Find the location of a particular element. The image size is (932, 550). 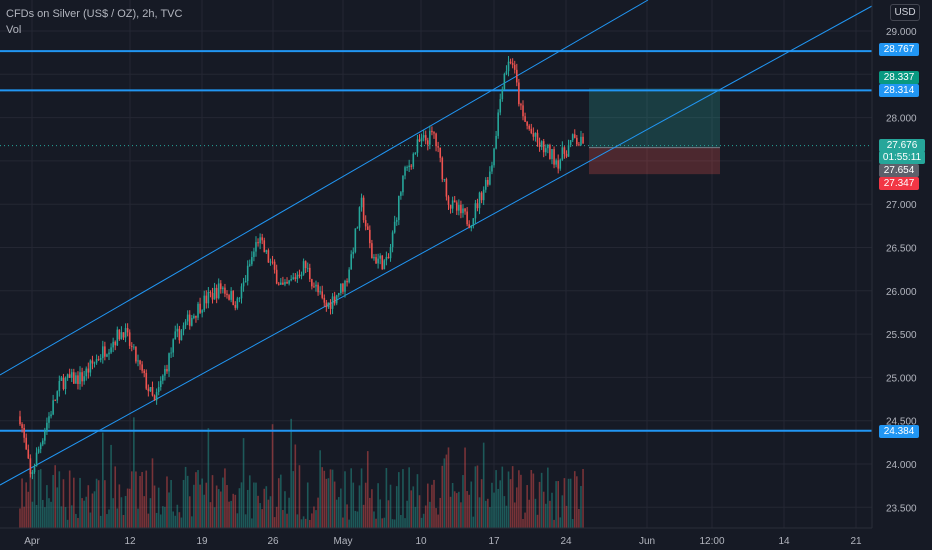

time-tick-label: May is located at coordinates (343, 541).